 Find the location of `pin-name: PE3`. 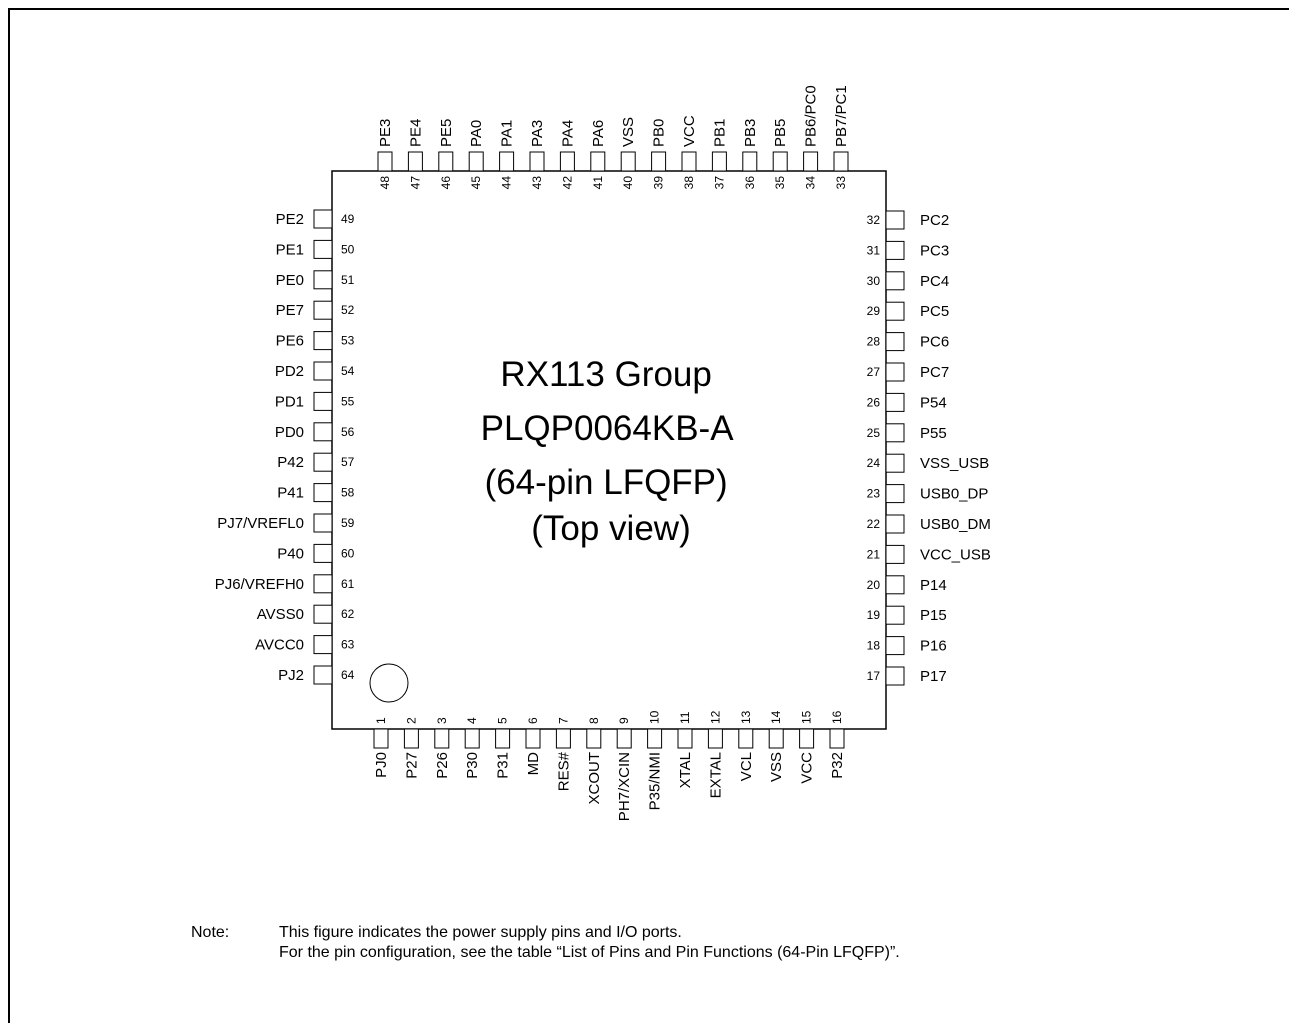

pin-name: PE3 is located at coordinates (385, 133).